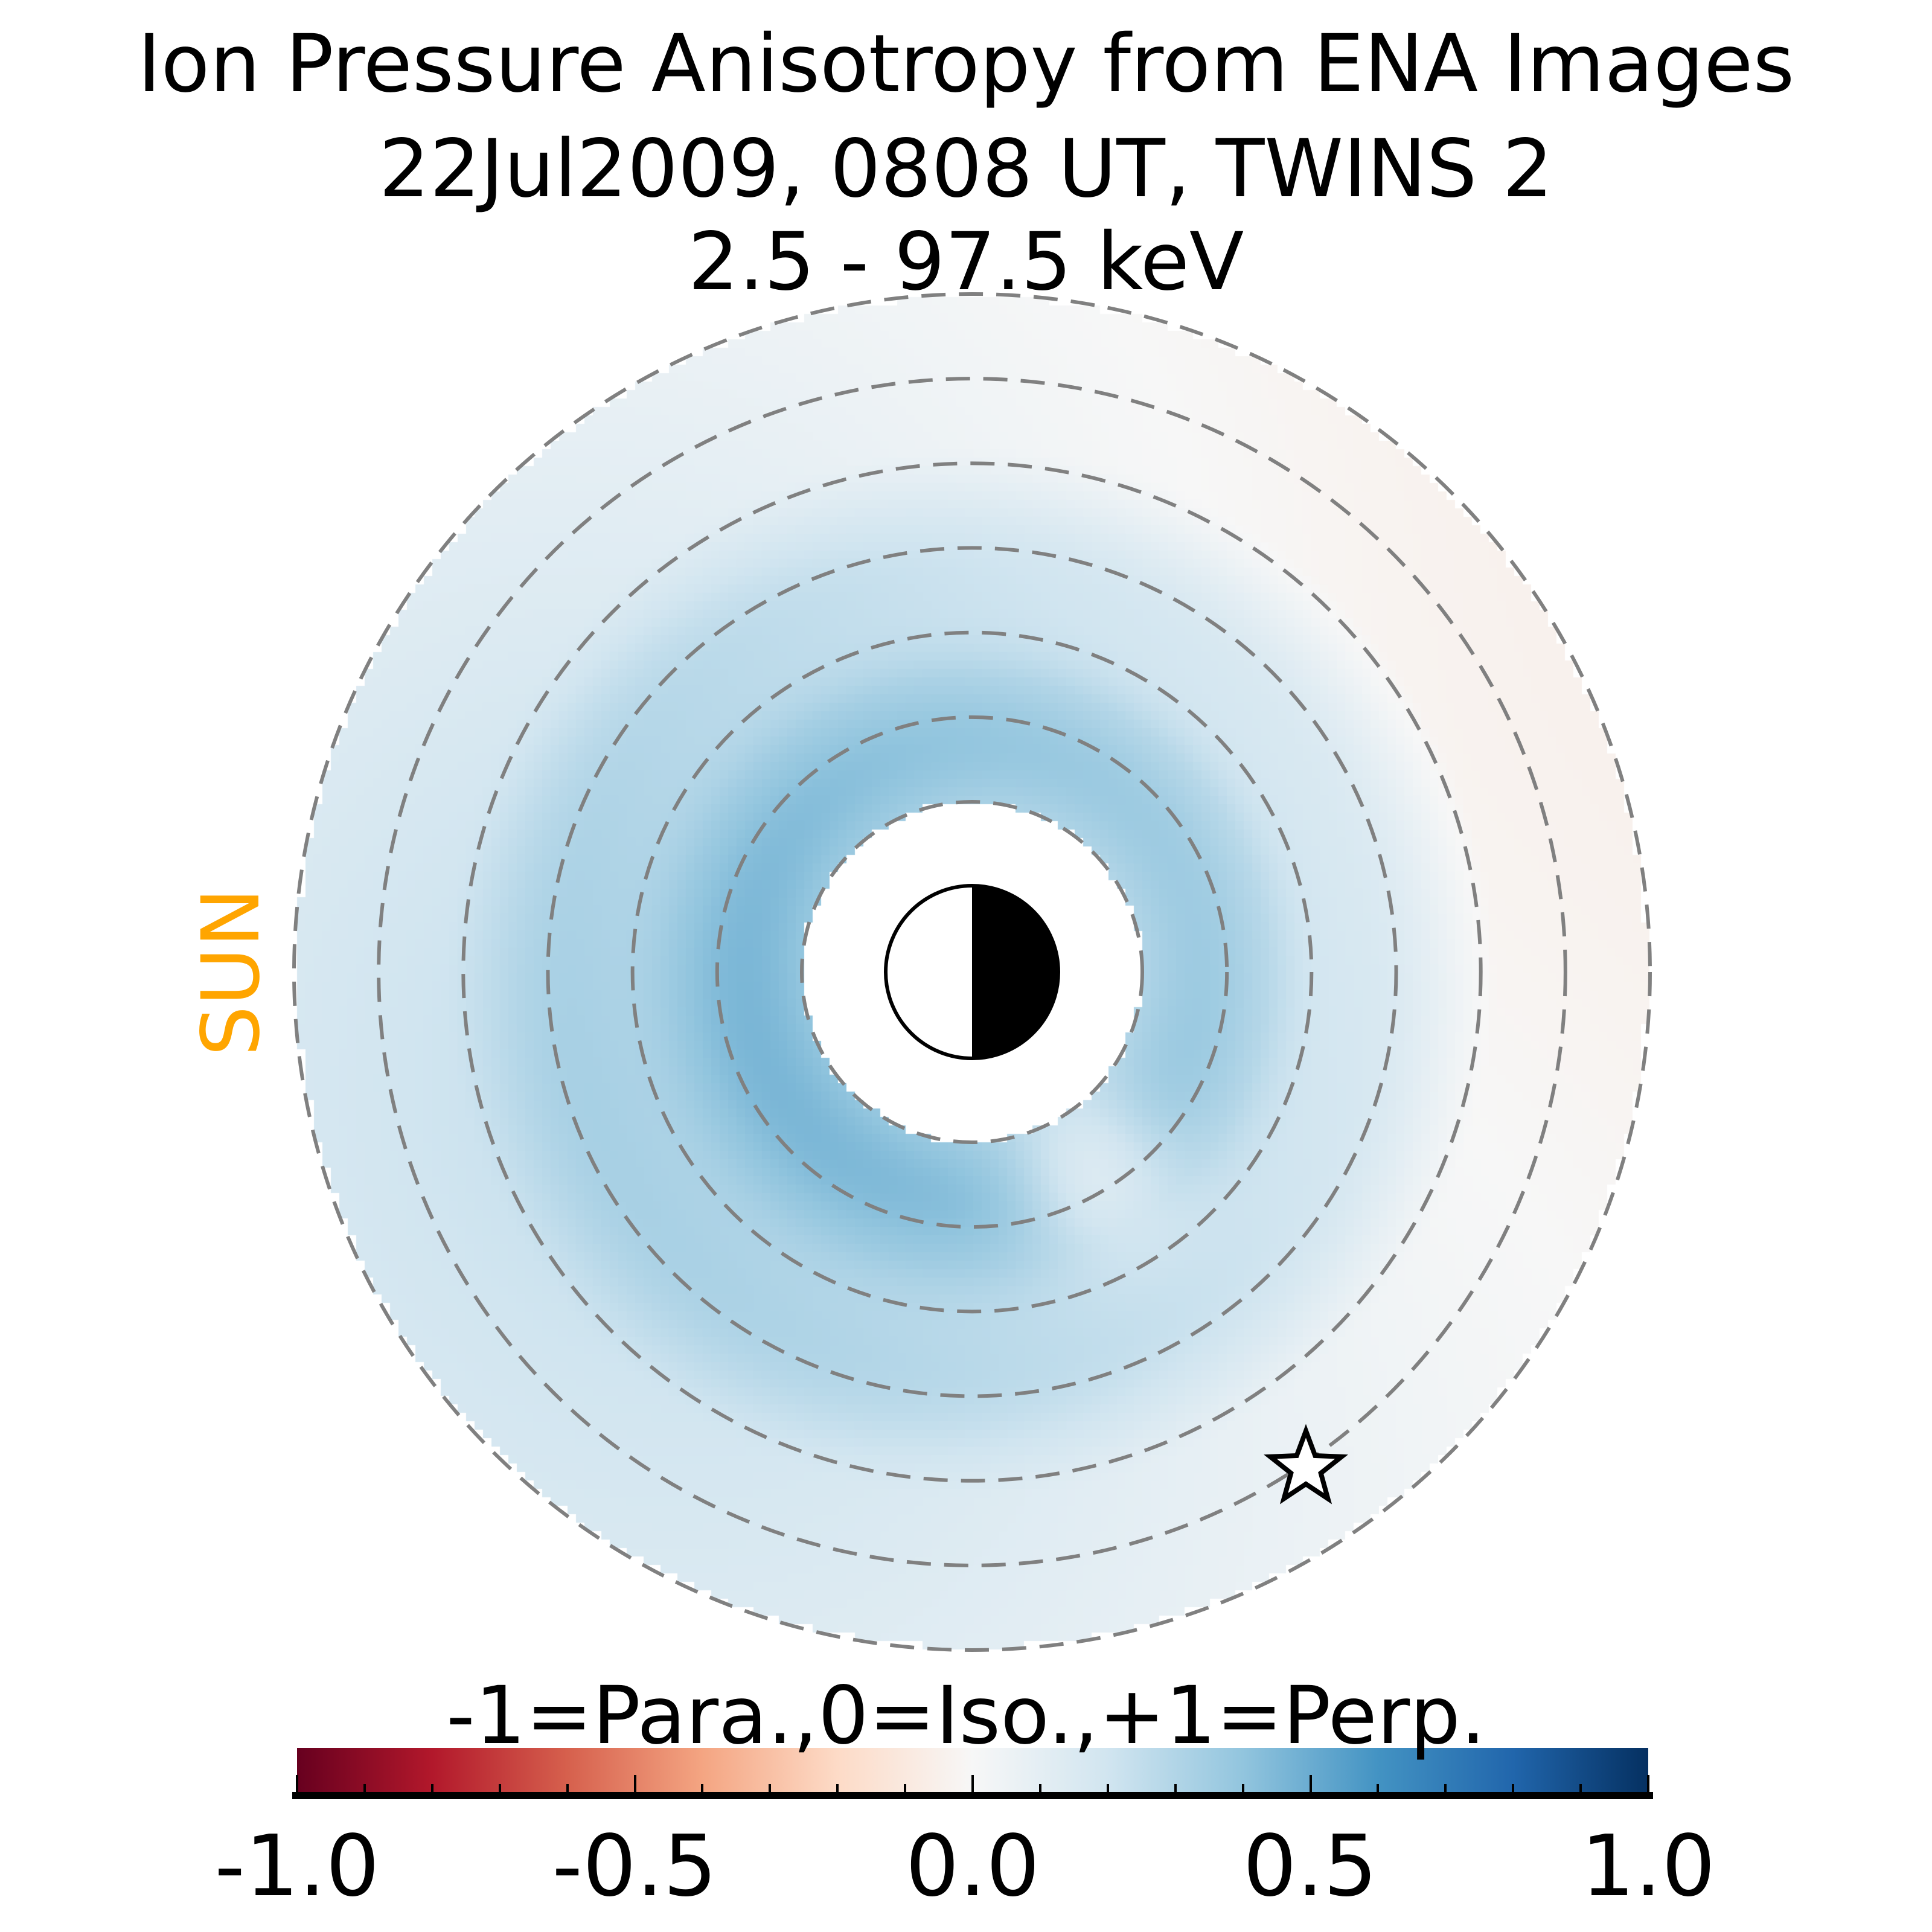 The height and width of the screenshot is (1932, 1932). What do you see at coordinates (231, 973) in the screenshot?
I see `sun-direction-label: SUN` at bounding box center [231, 973].